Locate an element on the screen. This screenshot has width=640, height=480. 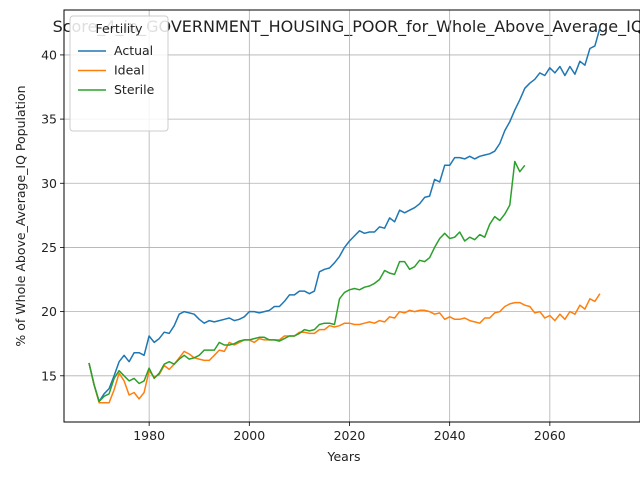
x-tick-label: 2040 is located at coordinates (450, 435).